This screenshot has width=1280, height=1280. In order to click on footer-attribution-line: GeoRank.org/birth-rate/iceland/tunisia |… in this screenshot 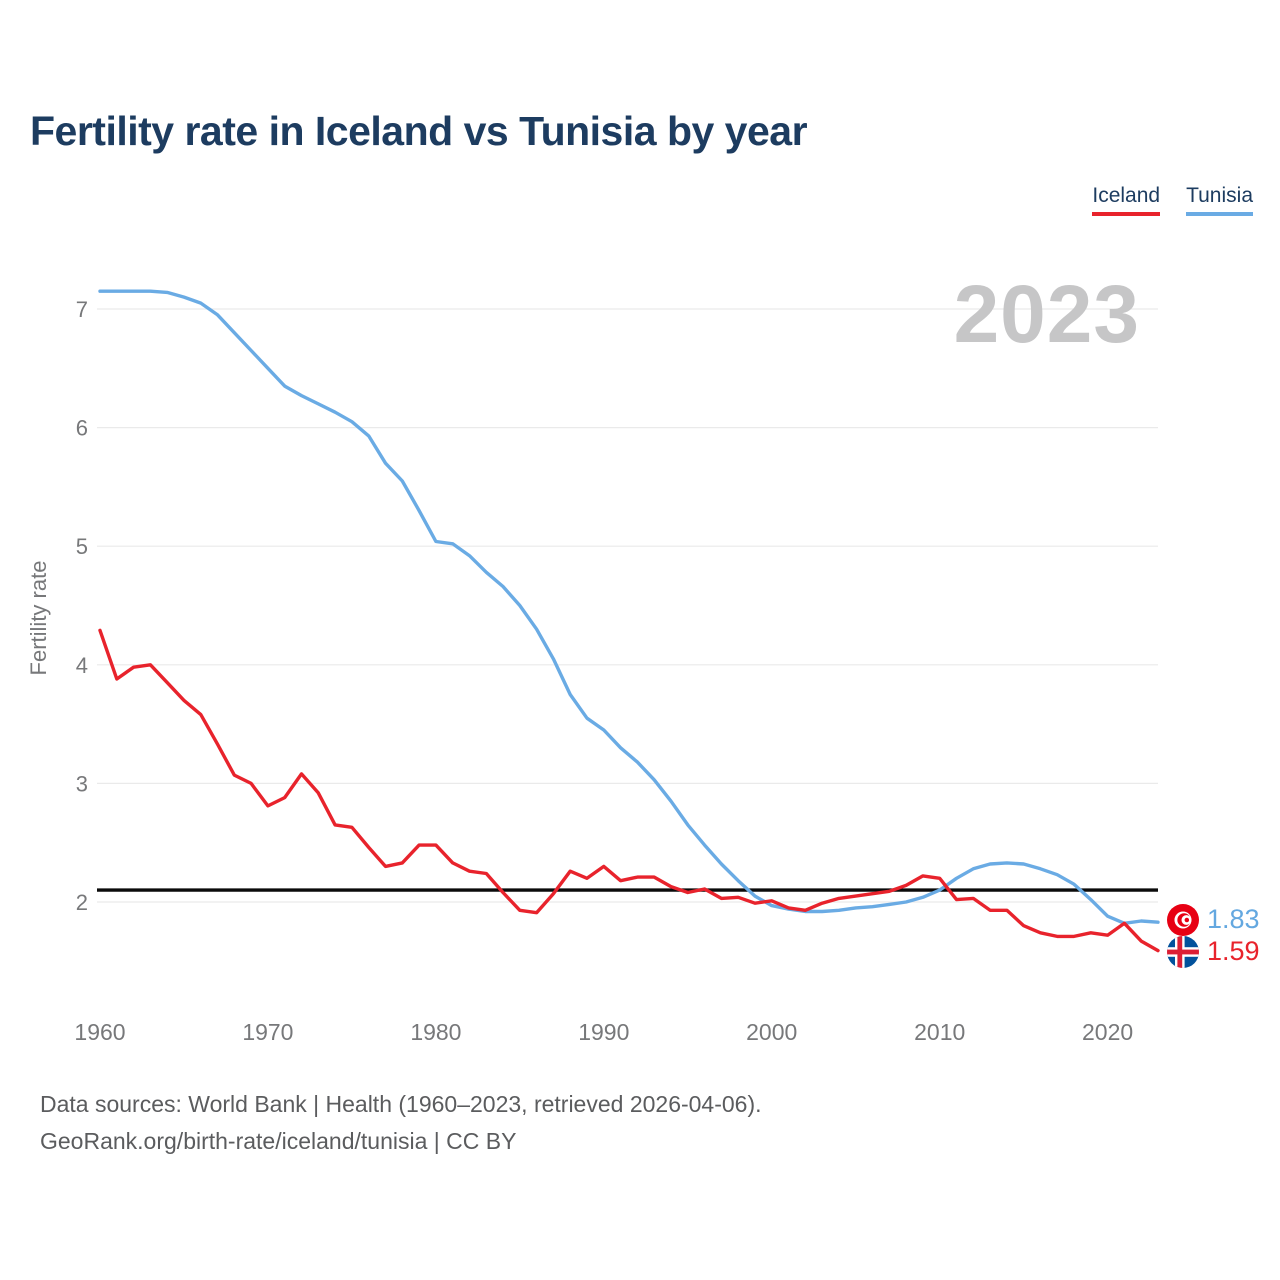, I will do `click(278, 1141)`.